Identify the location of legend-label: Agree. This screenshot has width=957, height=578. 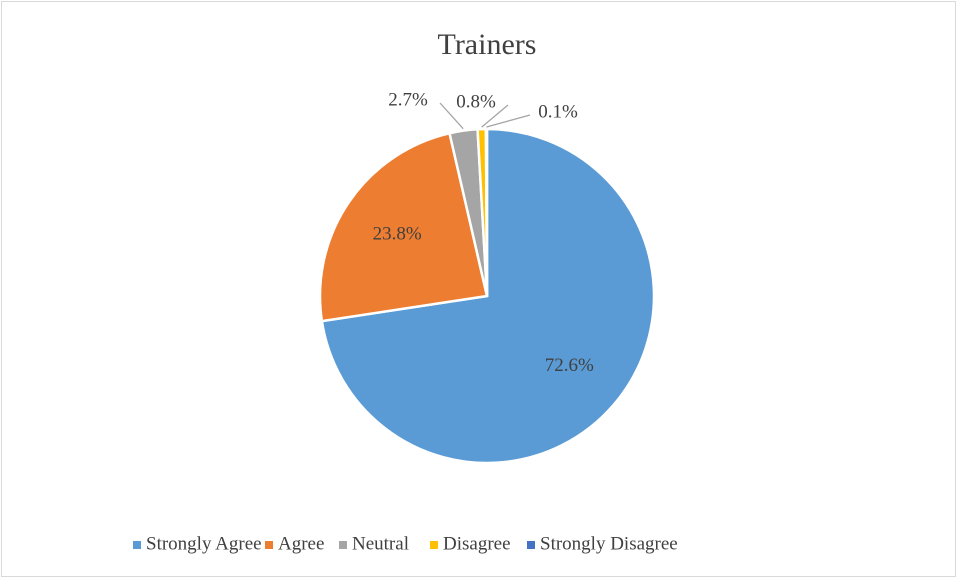
(301, 543).